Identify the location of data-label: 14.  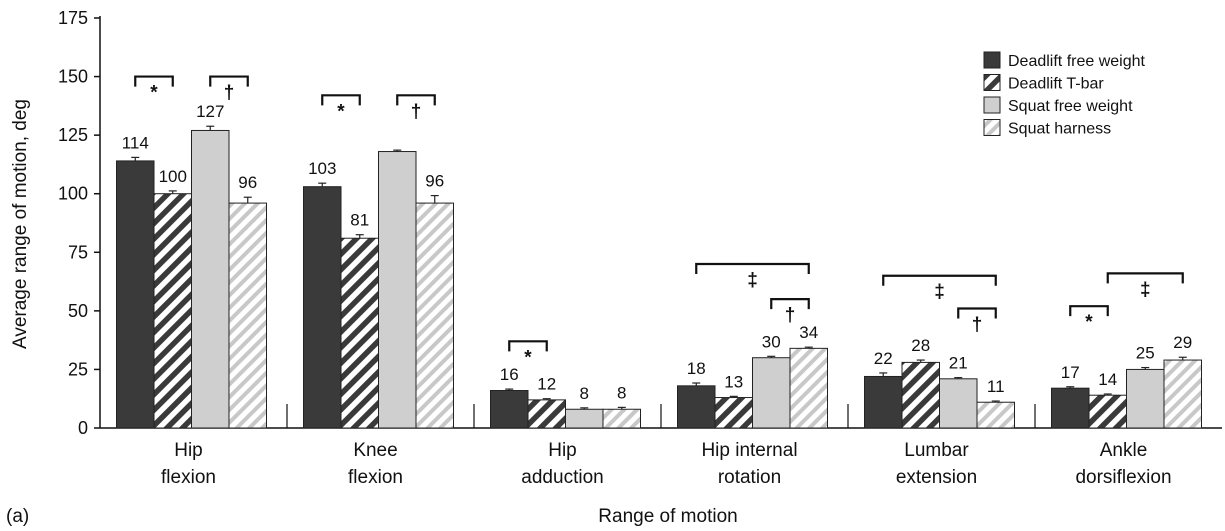
(1107, 379).